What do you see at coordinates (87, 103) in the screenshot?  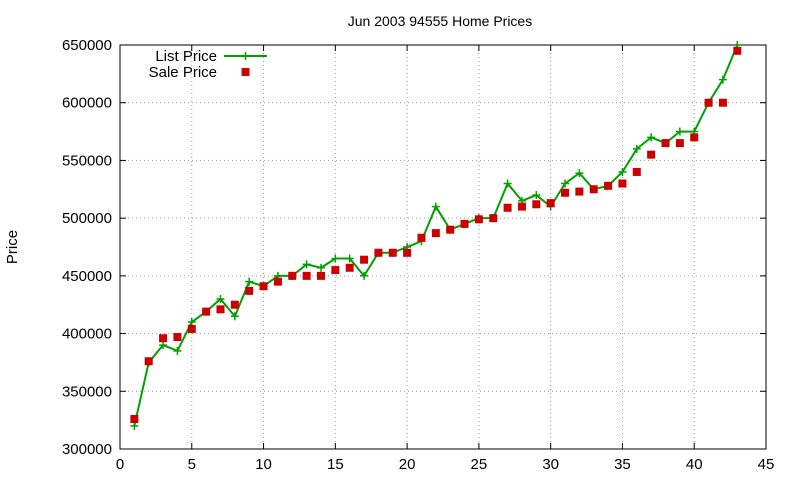 I see `y-tick-label: 600000` at bounding box center [87, 103].